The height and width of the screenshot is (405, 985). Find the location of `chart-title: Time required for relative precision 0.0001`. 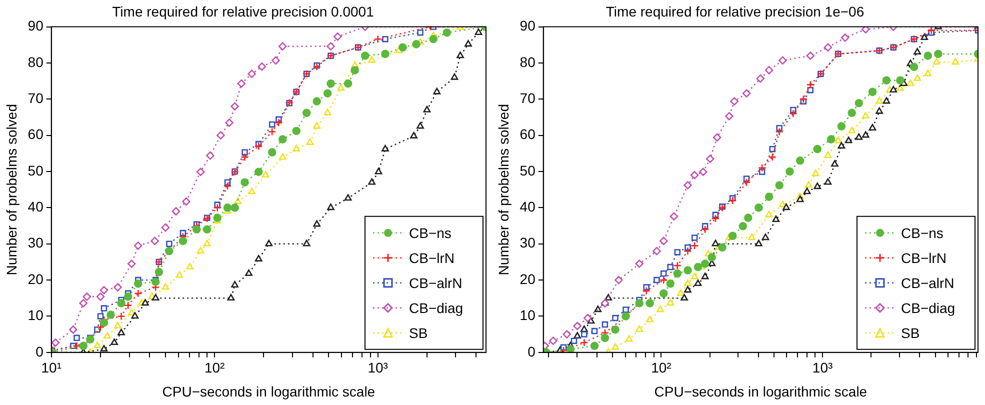

chart-title: Time required for relative precision 0.0001 is located at coordinates (243, 11).